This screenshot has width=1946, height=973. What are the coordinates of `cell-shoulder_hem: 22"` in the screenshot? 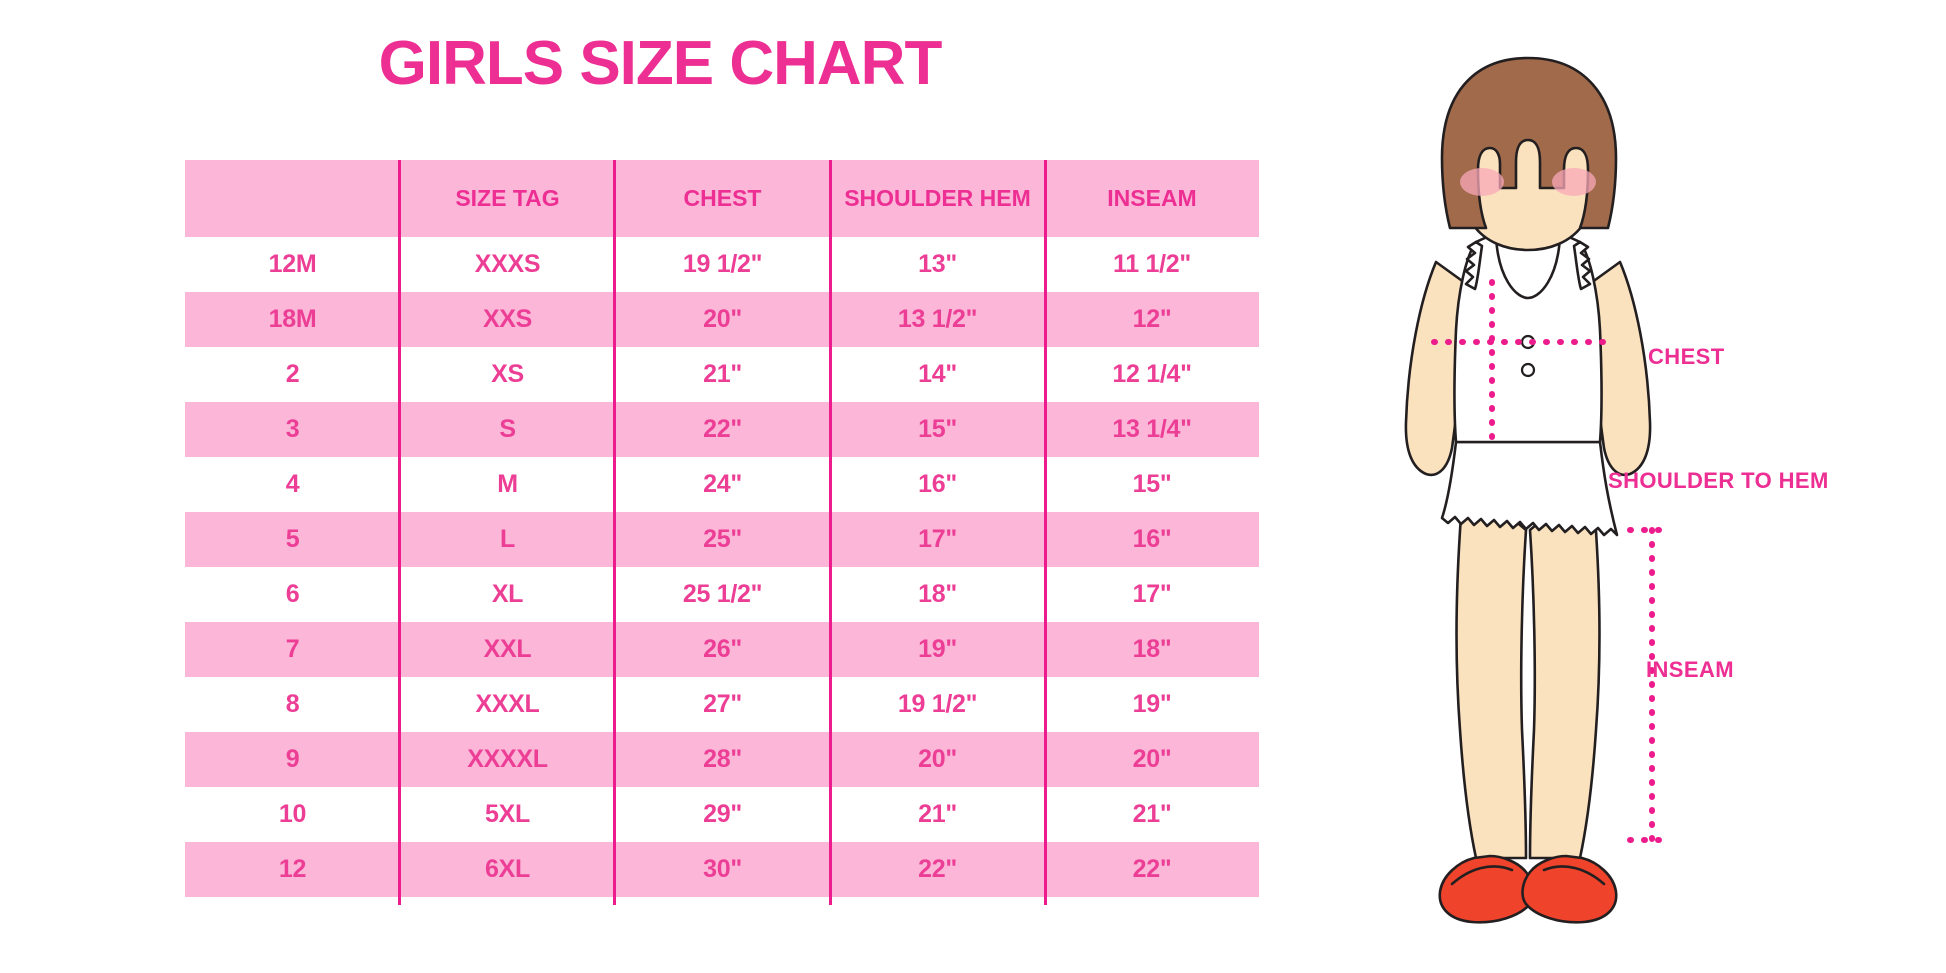 It's located at (937, 869).